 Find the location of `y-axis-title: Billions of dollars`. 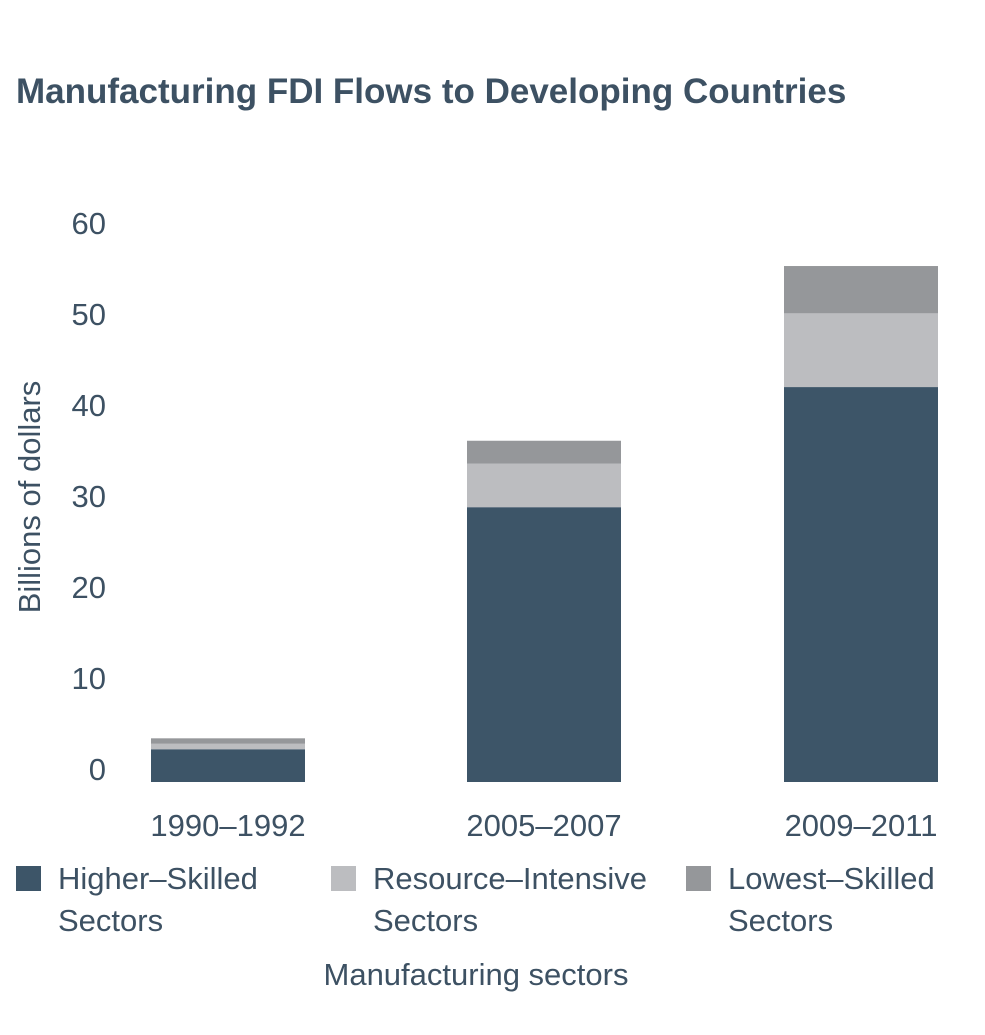

y-axis-title: Billions of dollars is located at coordinates (29, 497).